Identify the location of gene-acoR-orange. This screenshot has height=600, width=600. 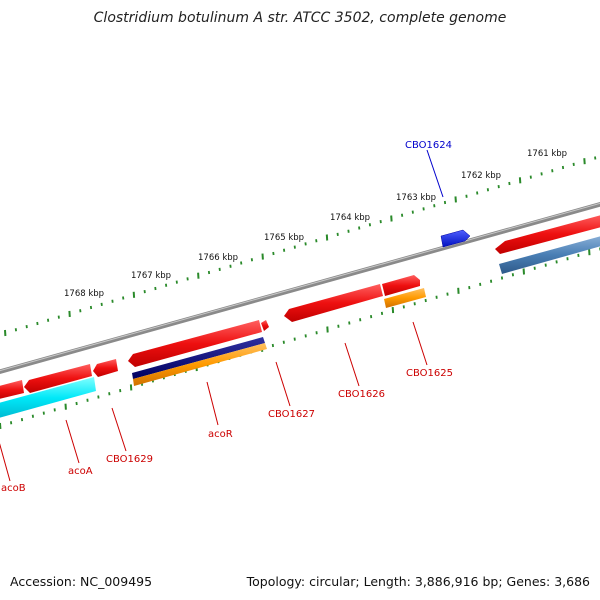
(200, 364).